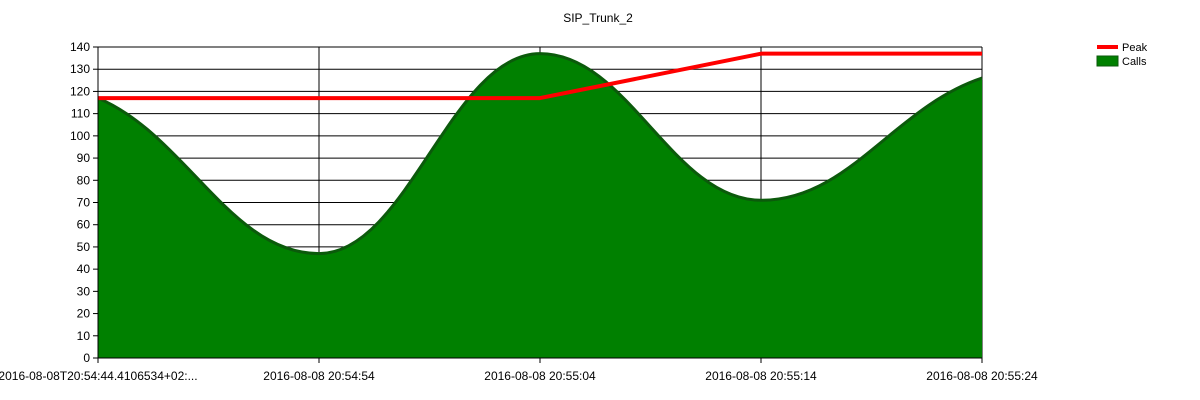  I want to click on y-tick-label: 60, so click(84, 225).